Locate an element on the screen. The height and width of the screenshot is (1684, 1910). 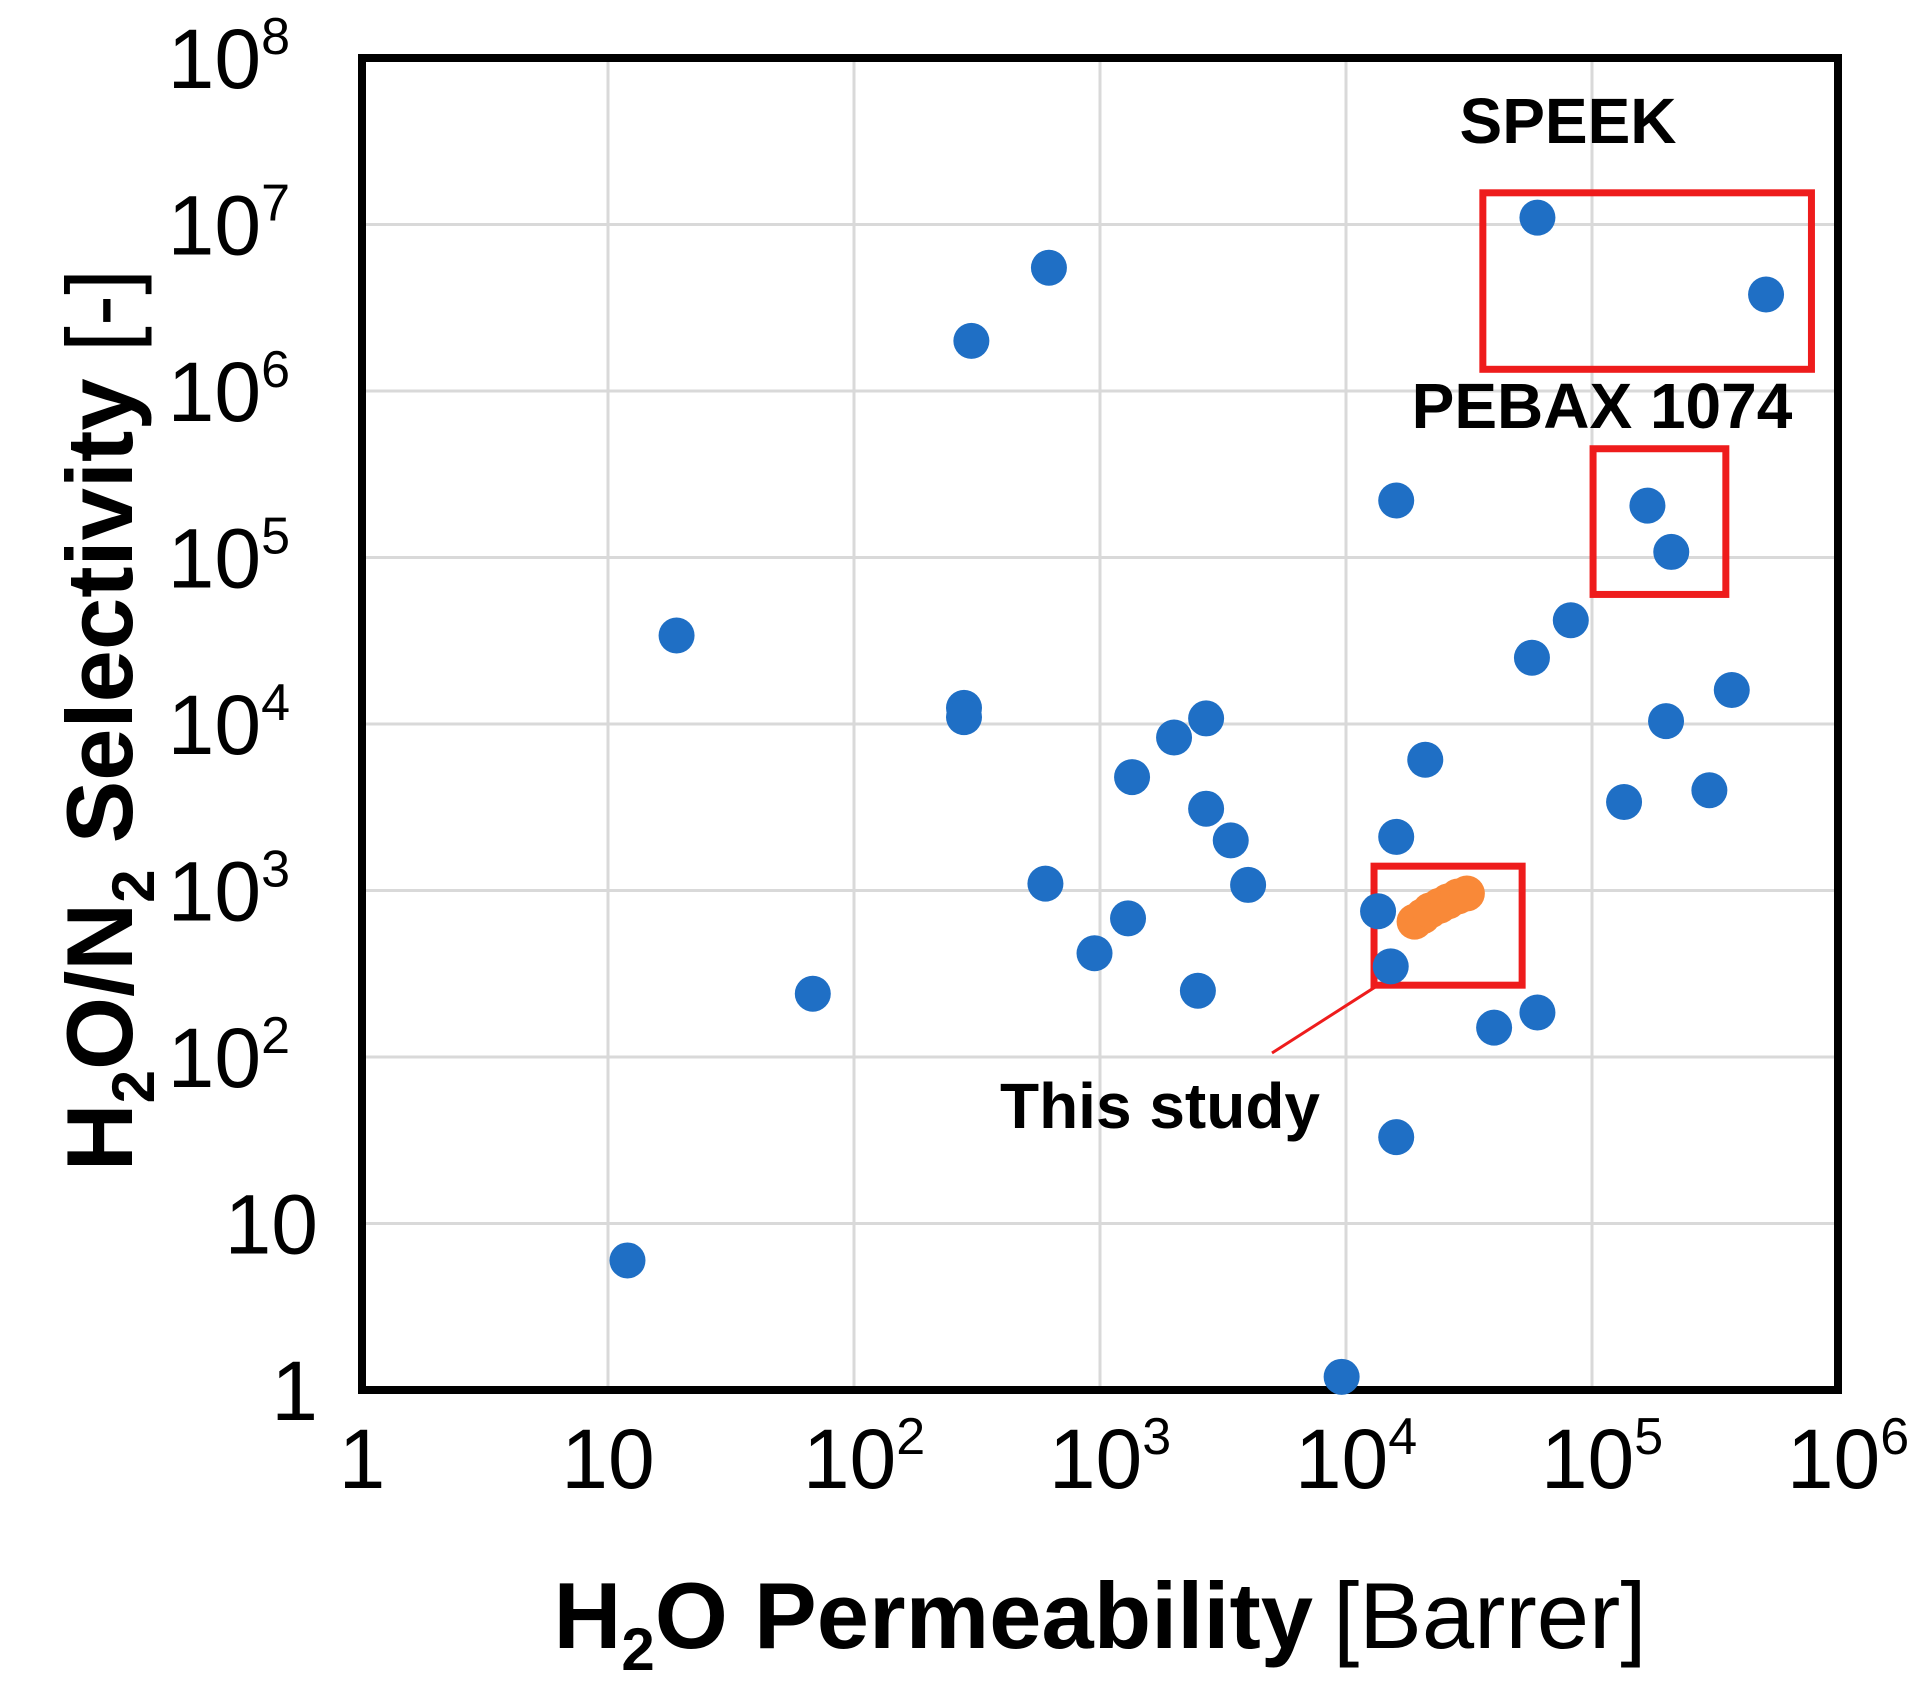
x-tick-label: 10⁵ is located at coordinates (1602, 1457).